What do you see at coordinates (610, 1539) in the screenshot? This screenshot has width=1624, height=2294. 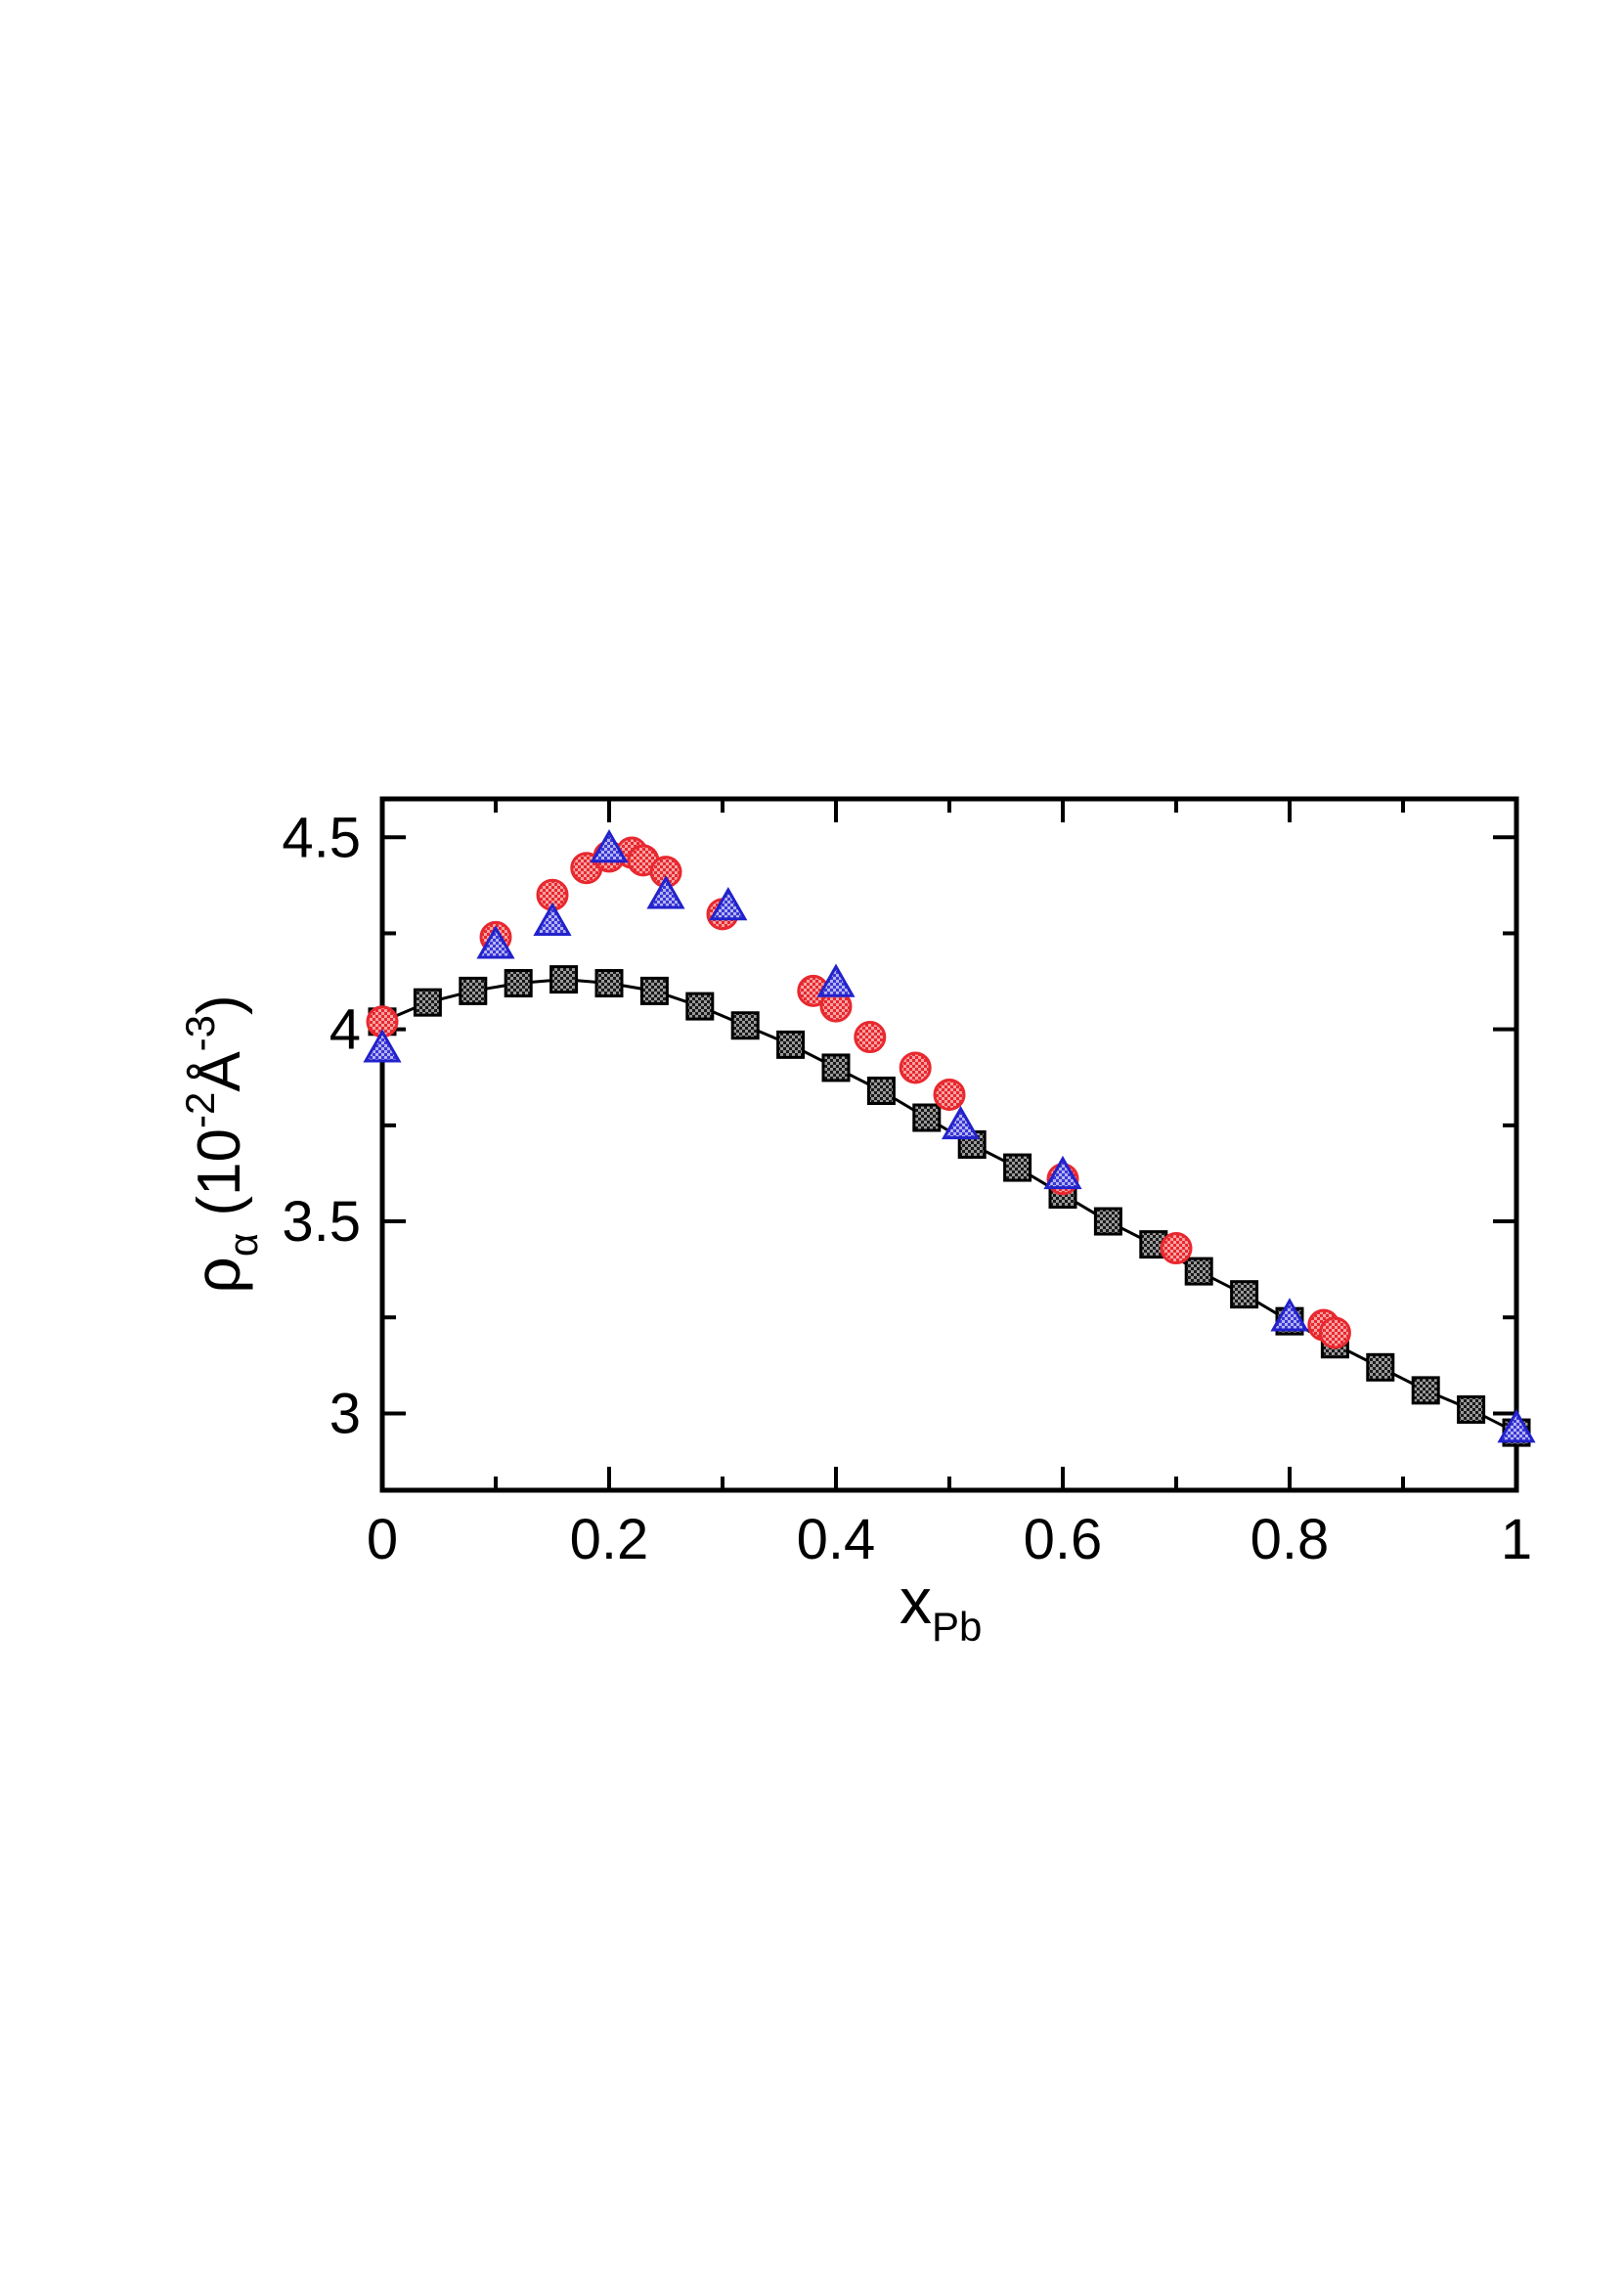 I see `x-tick-label: 0.2` at bounding box center [610, 1539].